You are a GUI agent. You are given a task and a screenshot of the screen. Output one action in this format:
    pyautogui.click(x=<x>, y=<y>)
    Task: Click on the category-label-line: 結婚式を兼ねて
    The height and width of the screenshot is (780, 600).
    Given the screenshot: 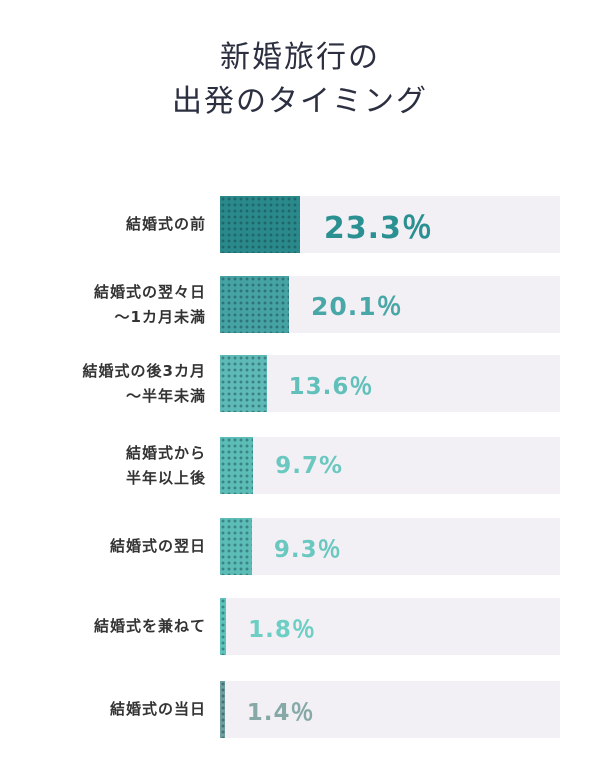 What is the action you would take?
    pyautogui.click(x=149, y=626)
    